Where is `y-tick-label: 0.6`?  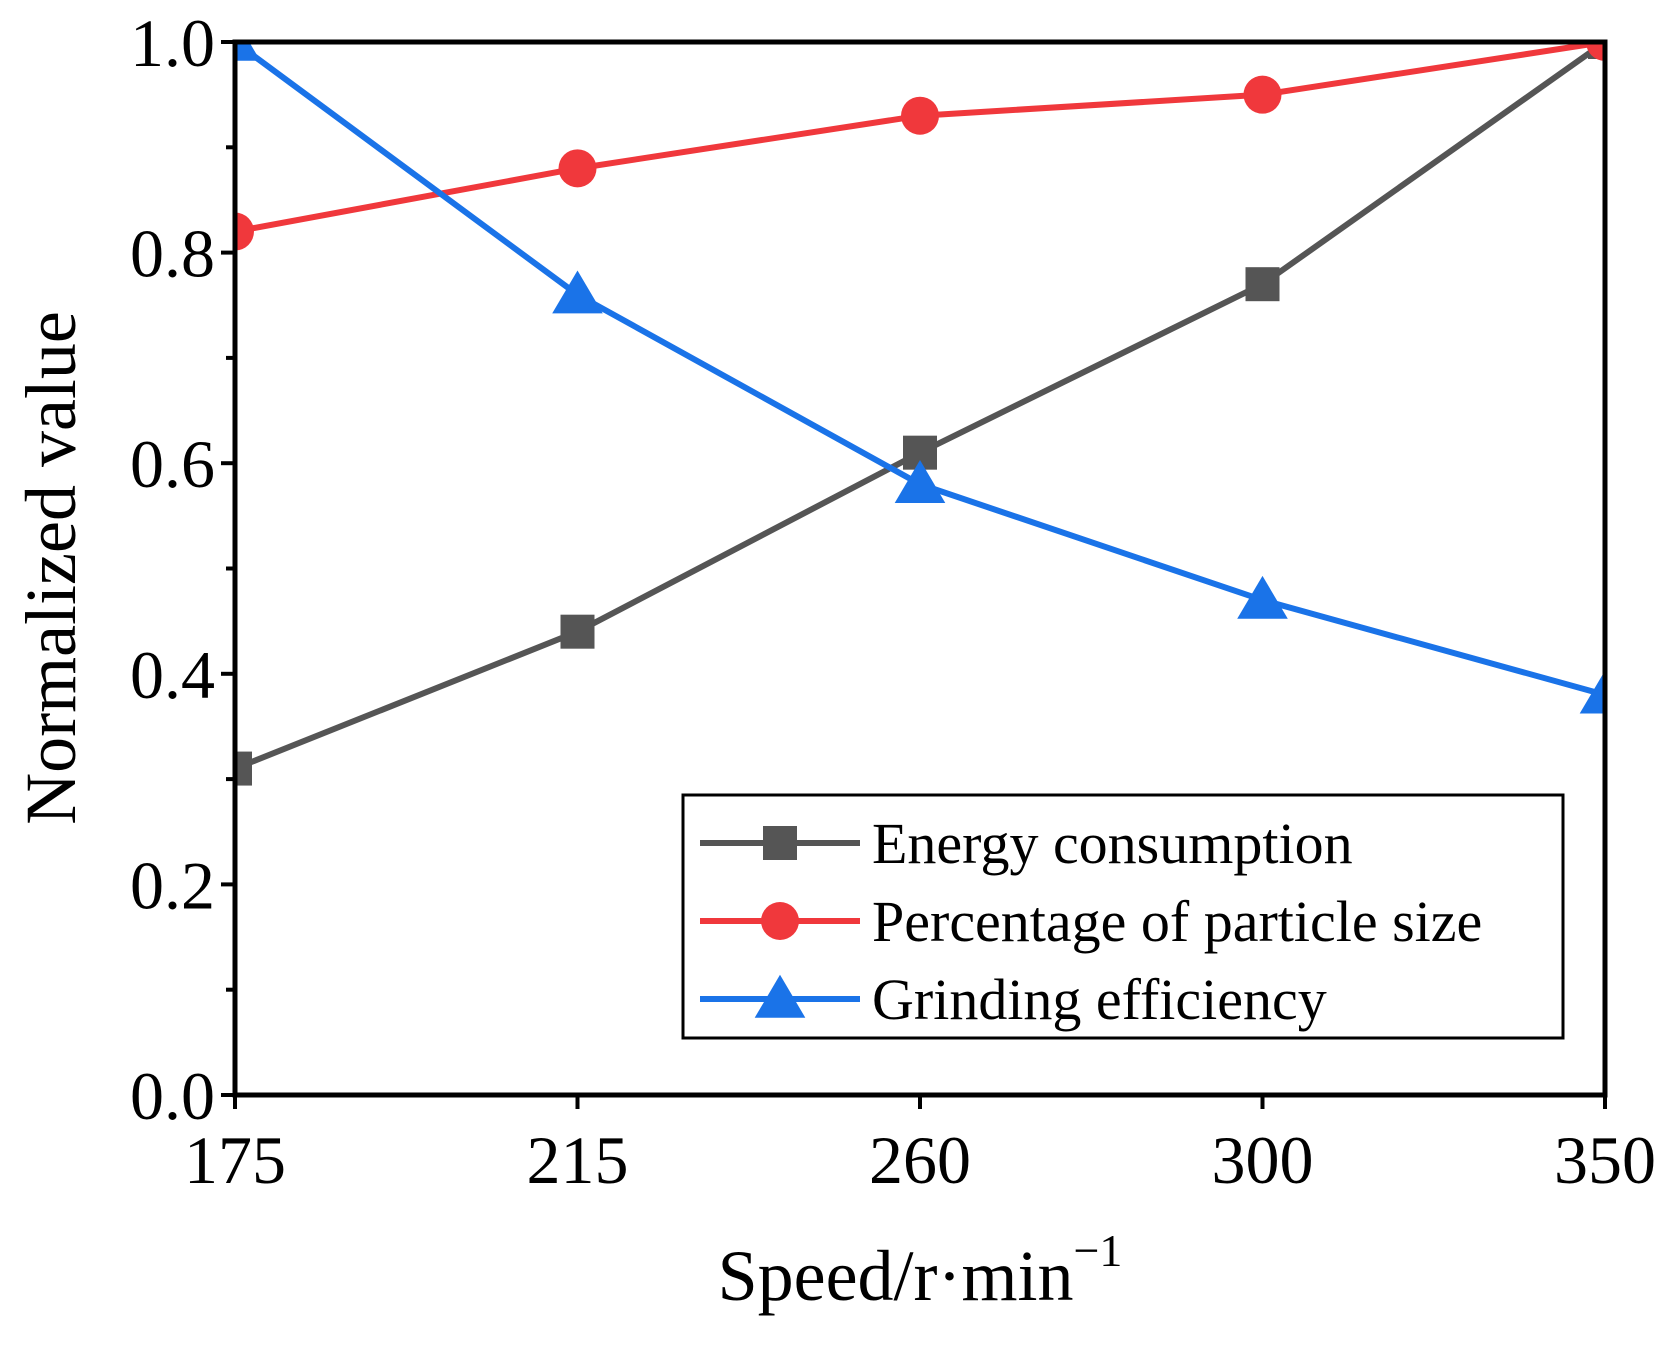 y-tick-label: 0.6 is located at coordinates (172, 464).